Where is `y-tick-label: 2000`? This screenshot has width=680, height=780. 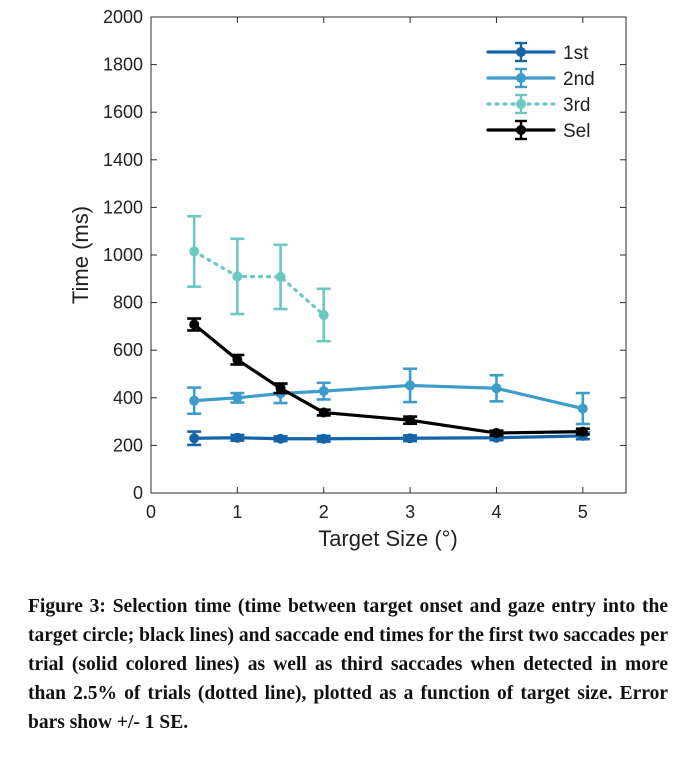 y-tick-label: 2000 is located at coordinates (123, 17).